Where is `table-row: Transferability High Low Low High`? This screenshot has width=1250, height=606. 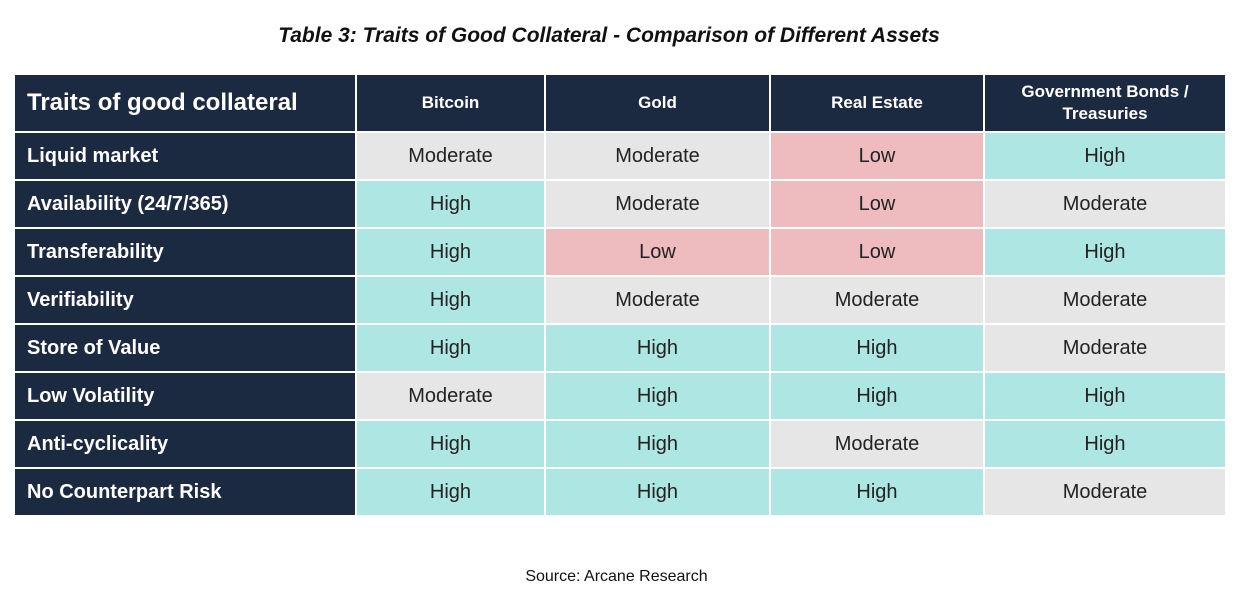 table-row: Transferability High Low Low High is located at coordinates (620, 252).